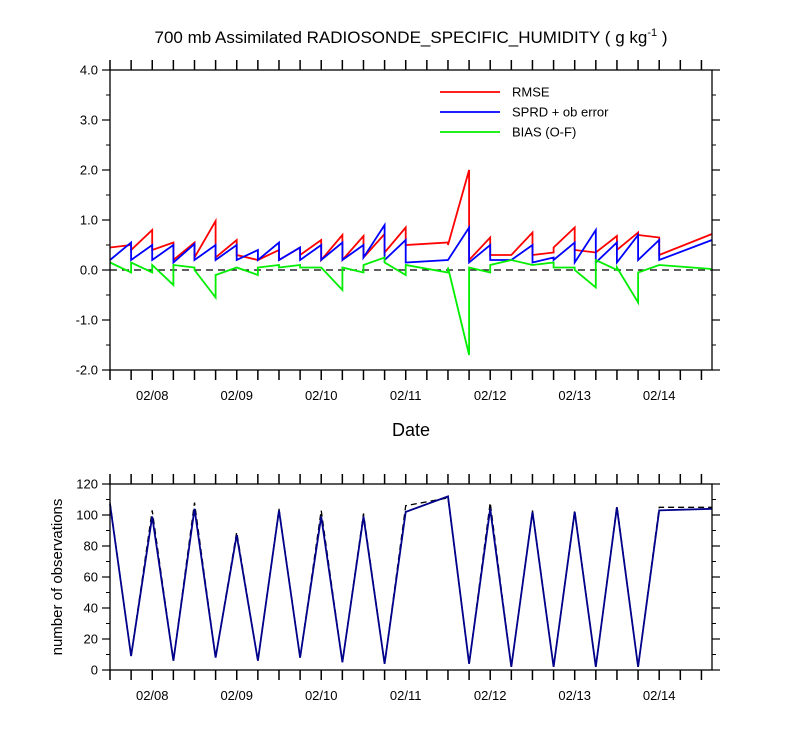 This screenshot has width=800, height=755. What do you see at coordinates (89, 120) in the screenshot?
I see `y-tick-label: 3.0` at bounding box center [89, 120].